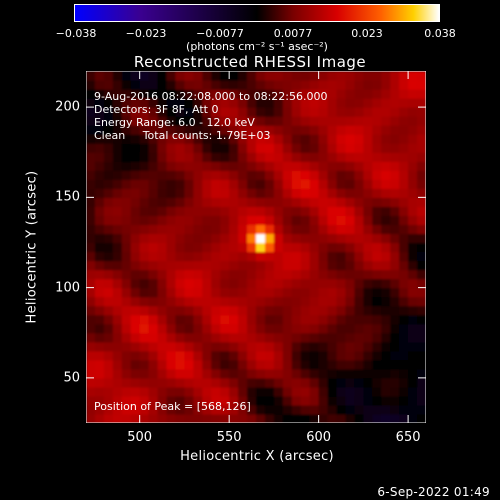 The height and width of the screenshot is (500, 500). What do you see at coordinates (257, 13) in the screenshot?
I see `colorbar` at bounding box center [257, 13].